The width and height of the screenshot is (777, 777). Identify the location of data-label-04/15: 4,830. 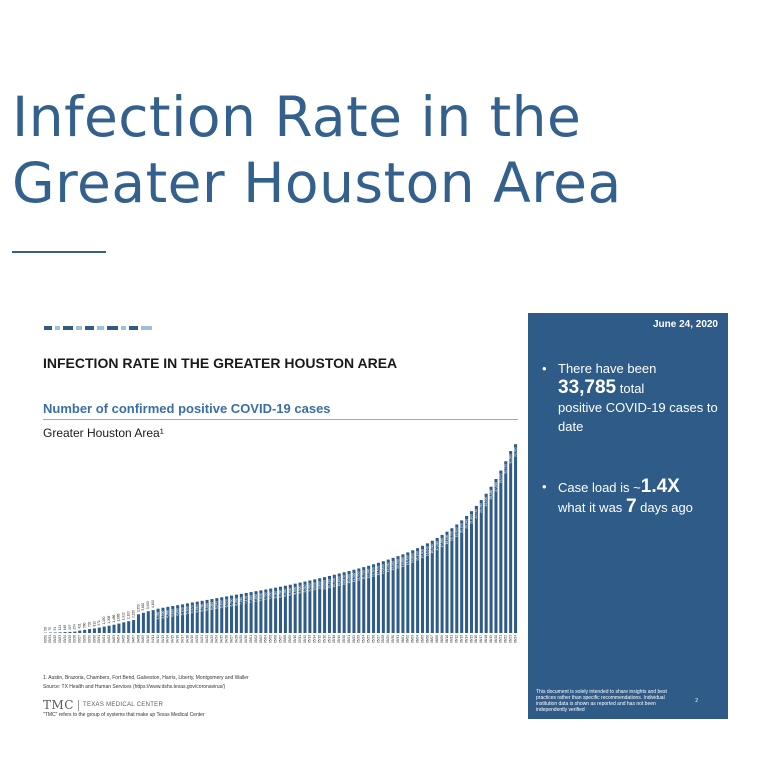
(173, 613).